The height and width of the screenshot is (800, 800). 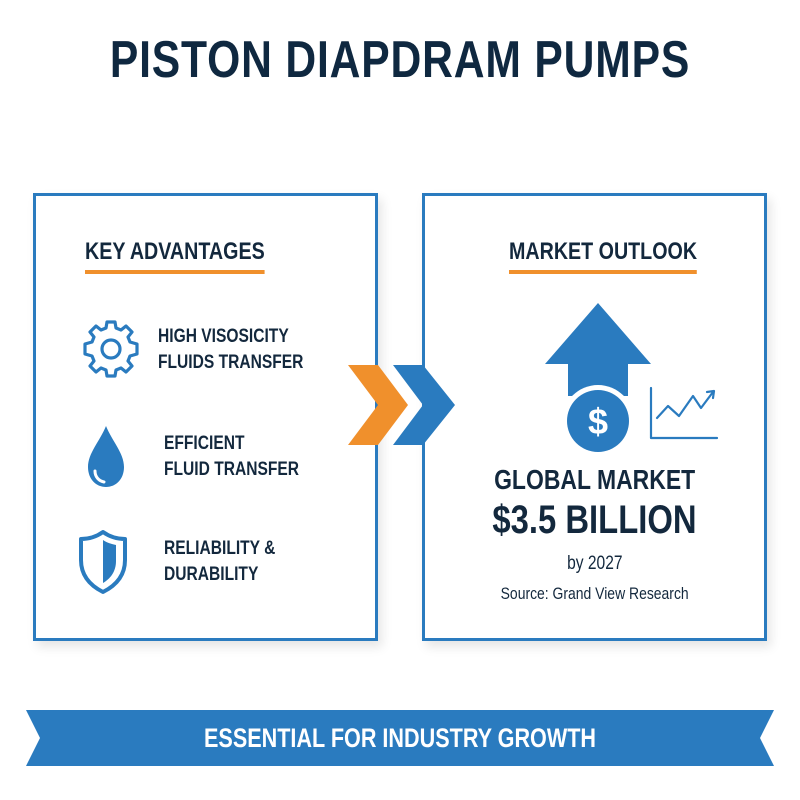 I want to click on advantage-item-viscosity: HIGH VISOSICITY FLUIDS TRANSFER, so click(x=221, y=349).